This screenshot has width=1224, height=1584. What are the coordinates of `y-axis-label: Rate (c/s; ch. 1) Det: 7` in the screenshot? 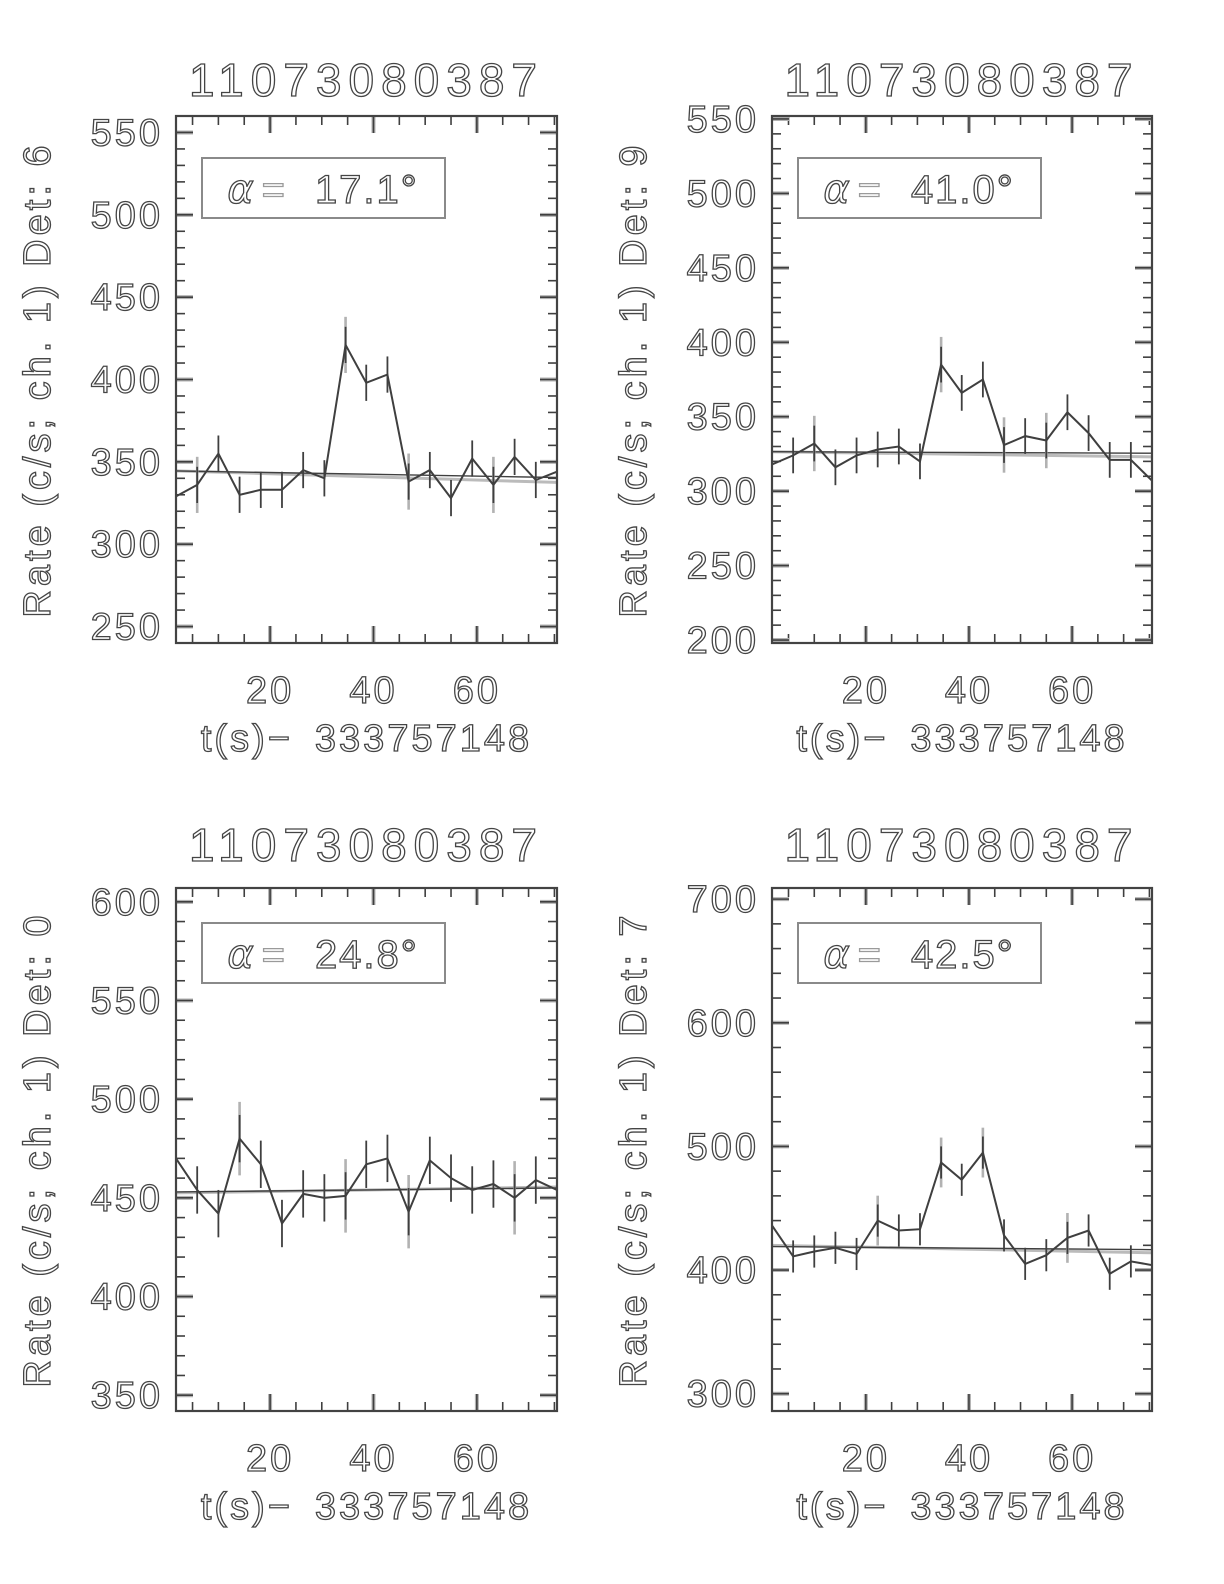 It's located at (634, 1149).